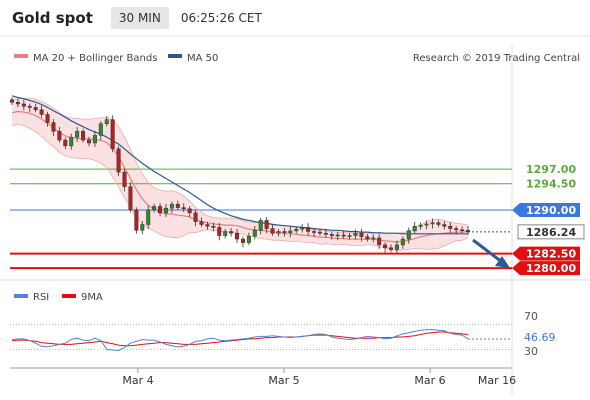 Image resolution: width=590 pixels, height=400 pixels. What do you see at coordinates (240, 340) in the screenshot?
I see `rsi-line` at bounding box center [240, 340].